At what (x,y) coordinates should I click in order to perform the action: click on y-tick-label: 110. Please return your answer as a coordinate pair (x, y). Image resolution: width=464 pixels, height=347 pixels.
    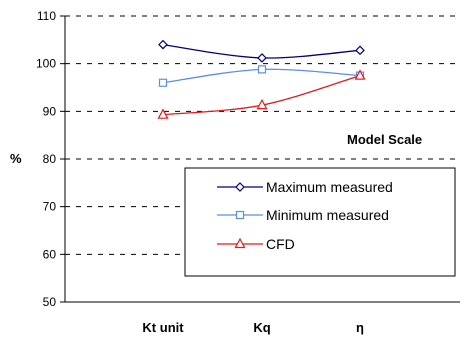
    Looking at the image, I should click on (46, 16).